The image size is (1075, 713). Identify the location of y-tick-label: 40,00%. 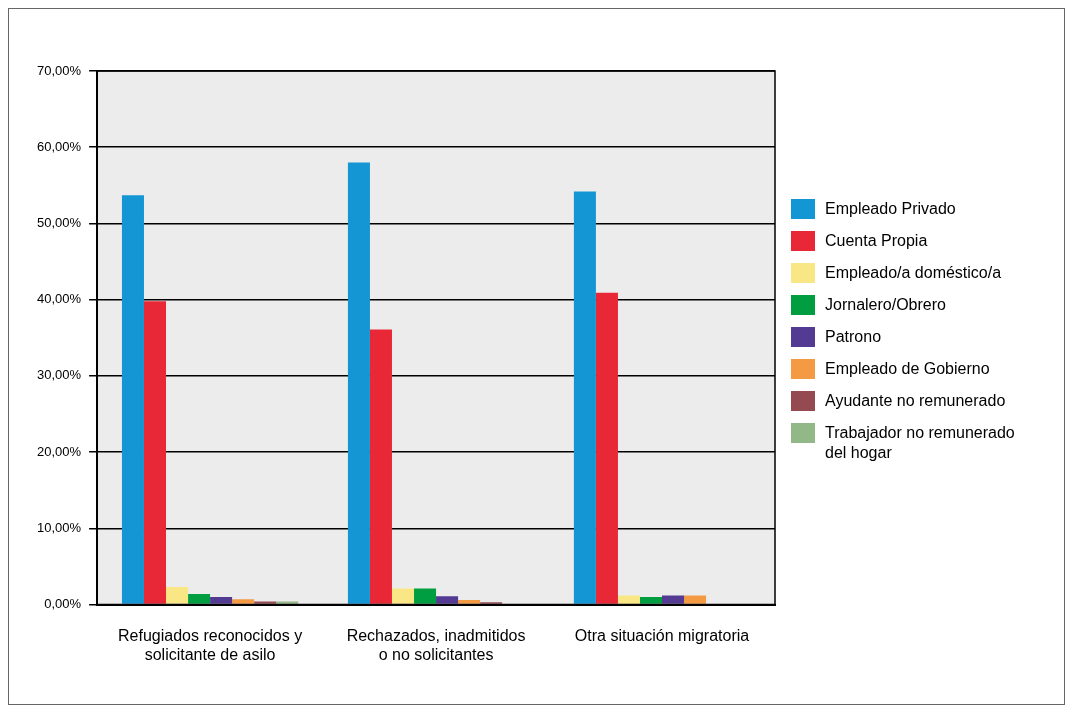
(59, 299).